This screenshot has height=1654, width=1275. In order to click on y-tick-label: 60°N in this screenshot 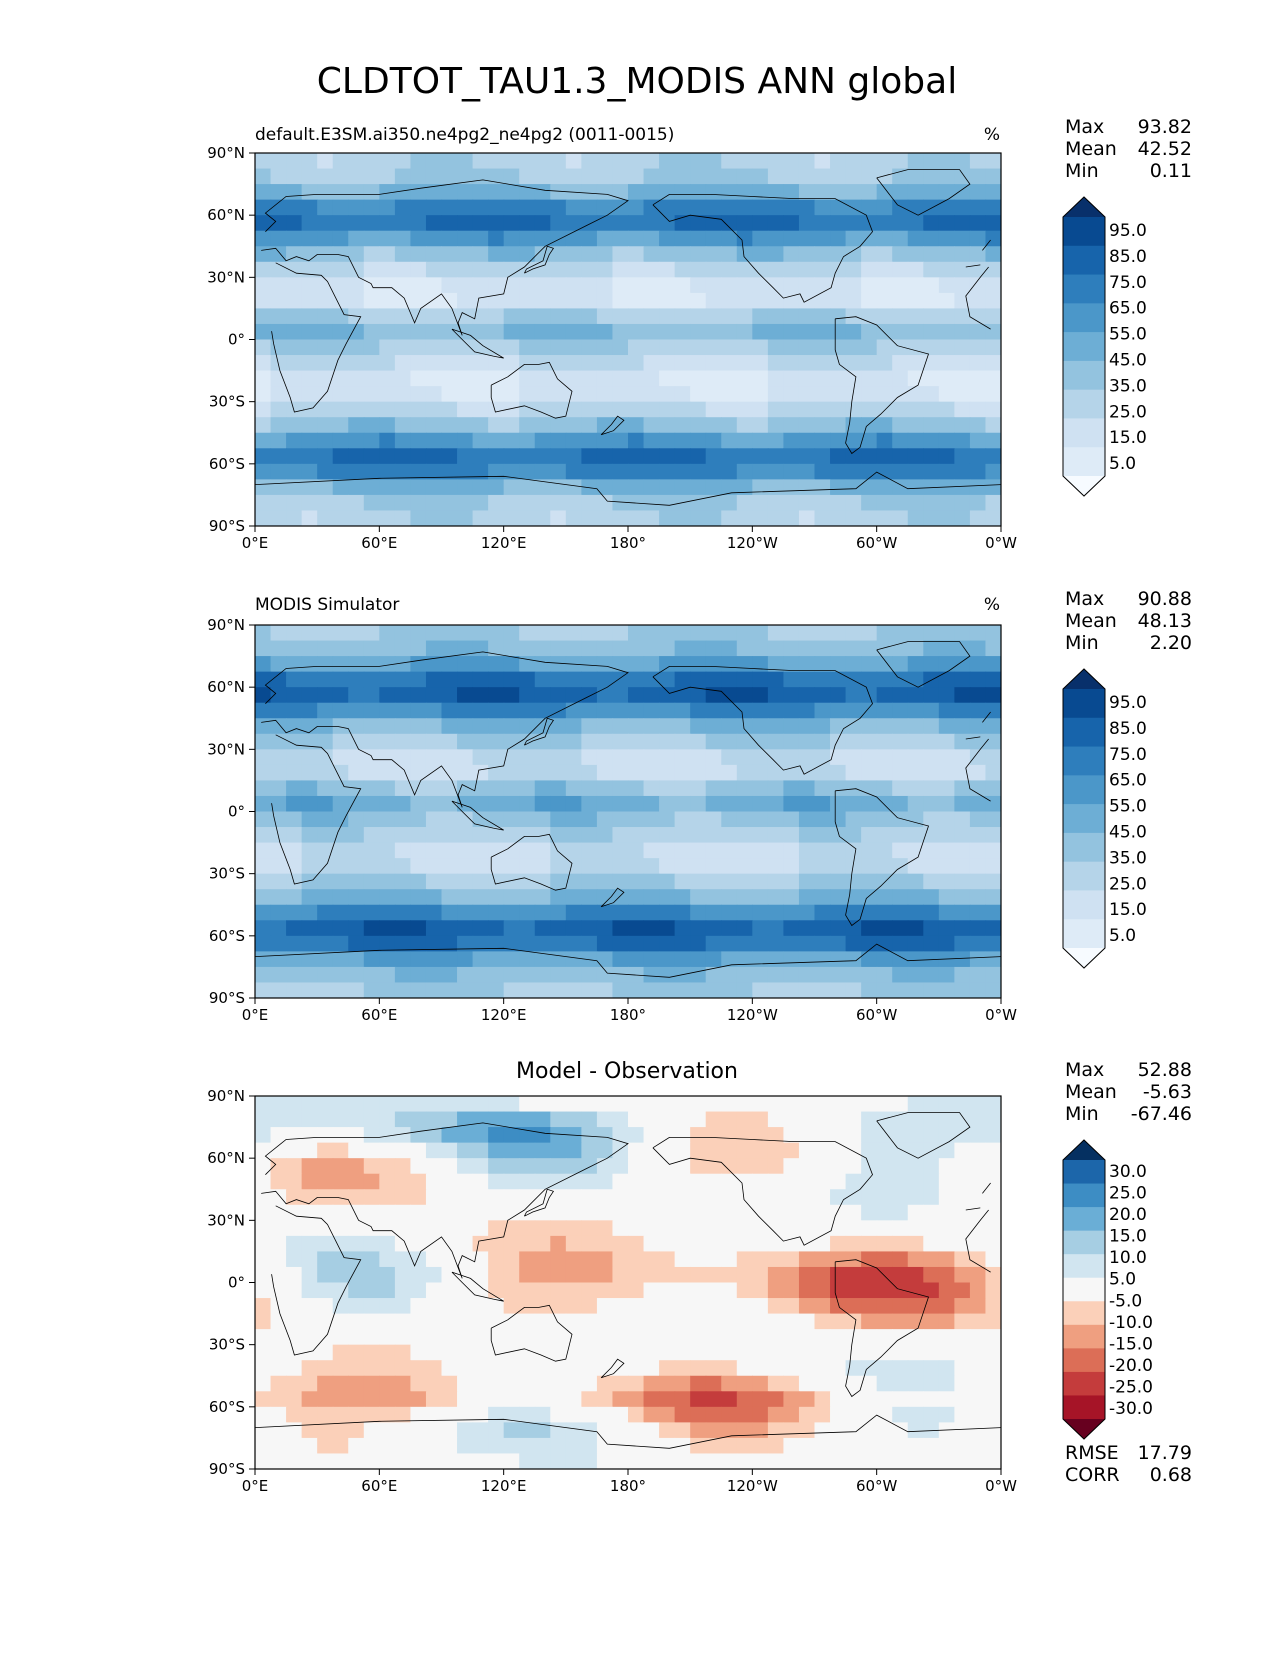, I will do `click(226, 687)`.